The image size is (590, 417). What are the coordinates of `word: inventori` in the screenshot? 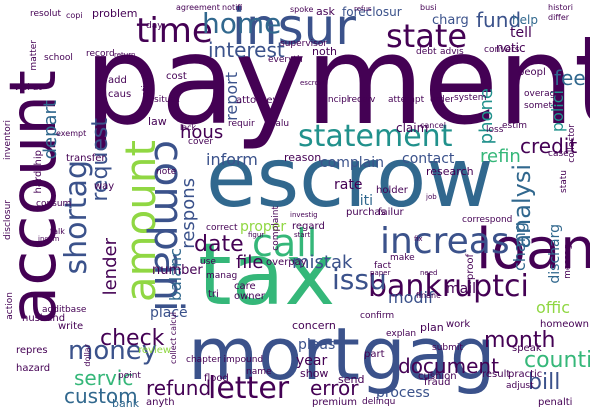 It's located at (8, 140).